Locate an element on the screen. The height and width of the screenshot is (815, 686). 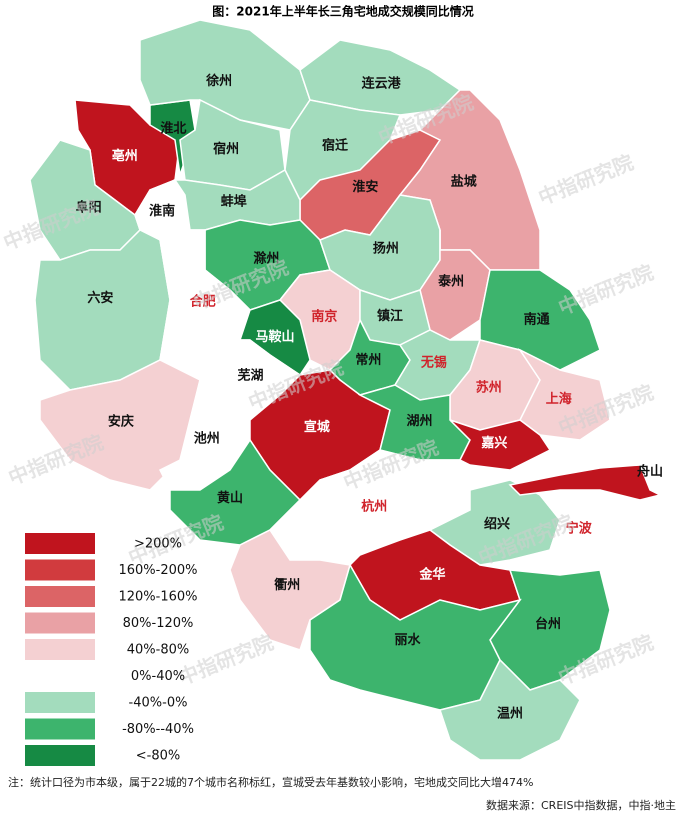
map-title: 图：2021年上半年长三角宅地成交规模同比情况 is located at coordinates (342, 11).